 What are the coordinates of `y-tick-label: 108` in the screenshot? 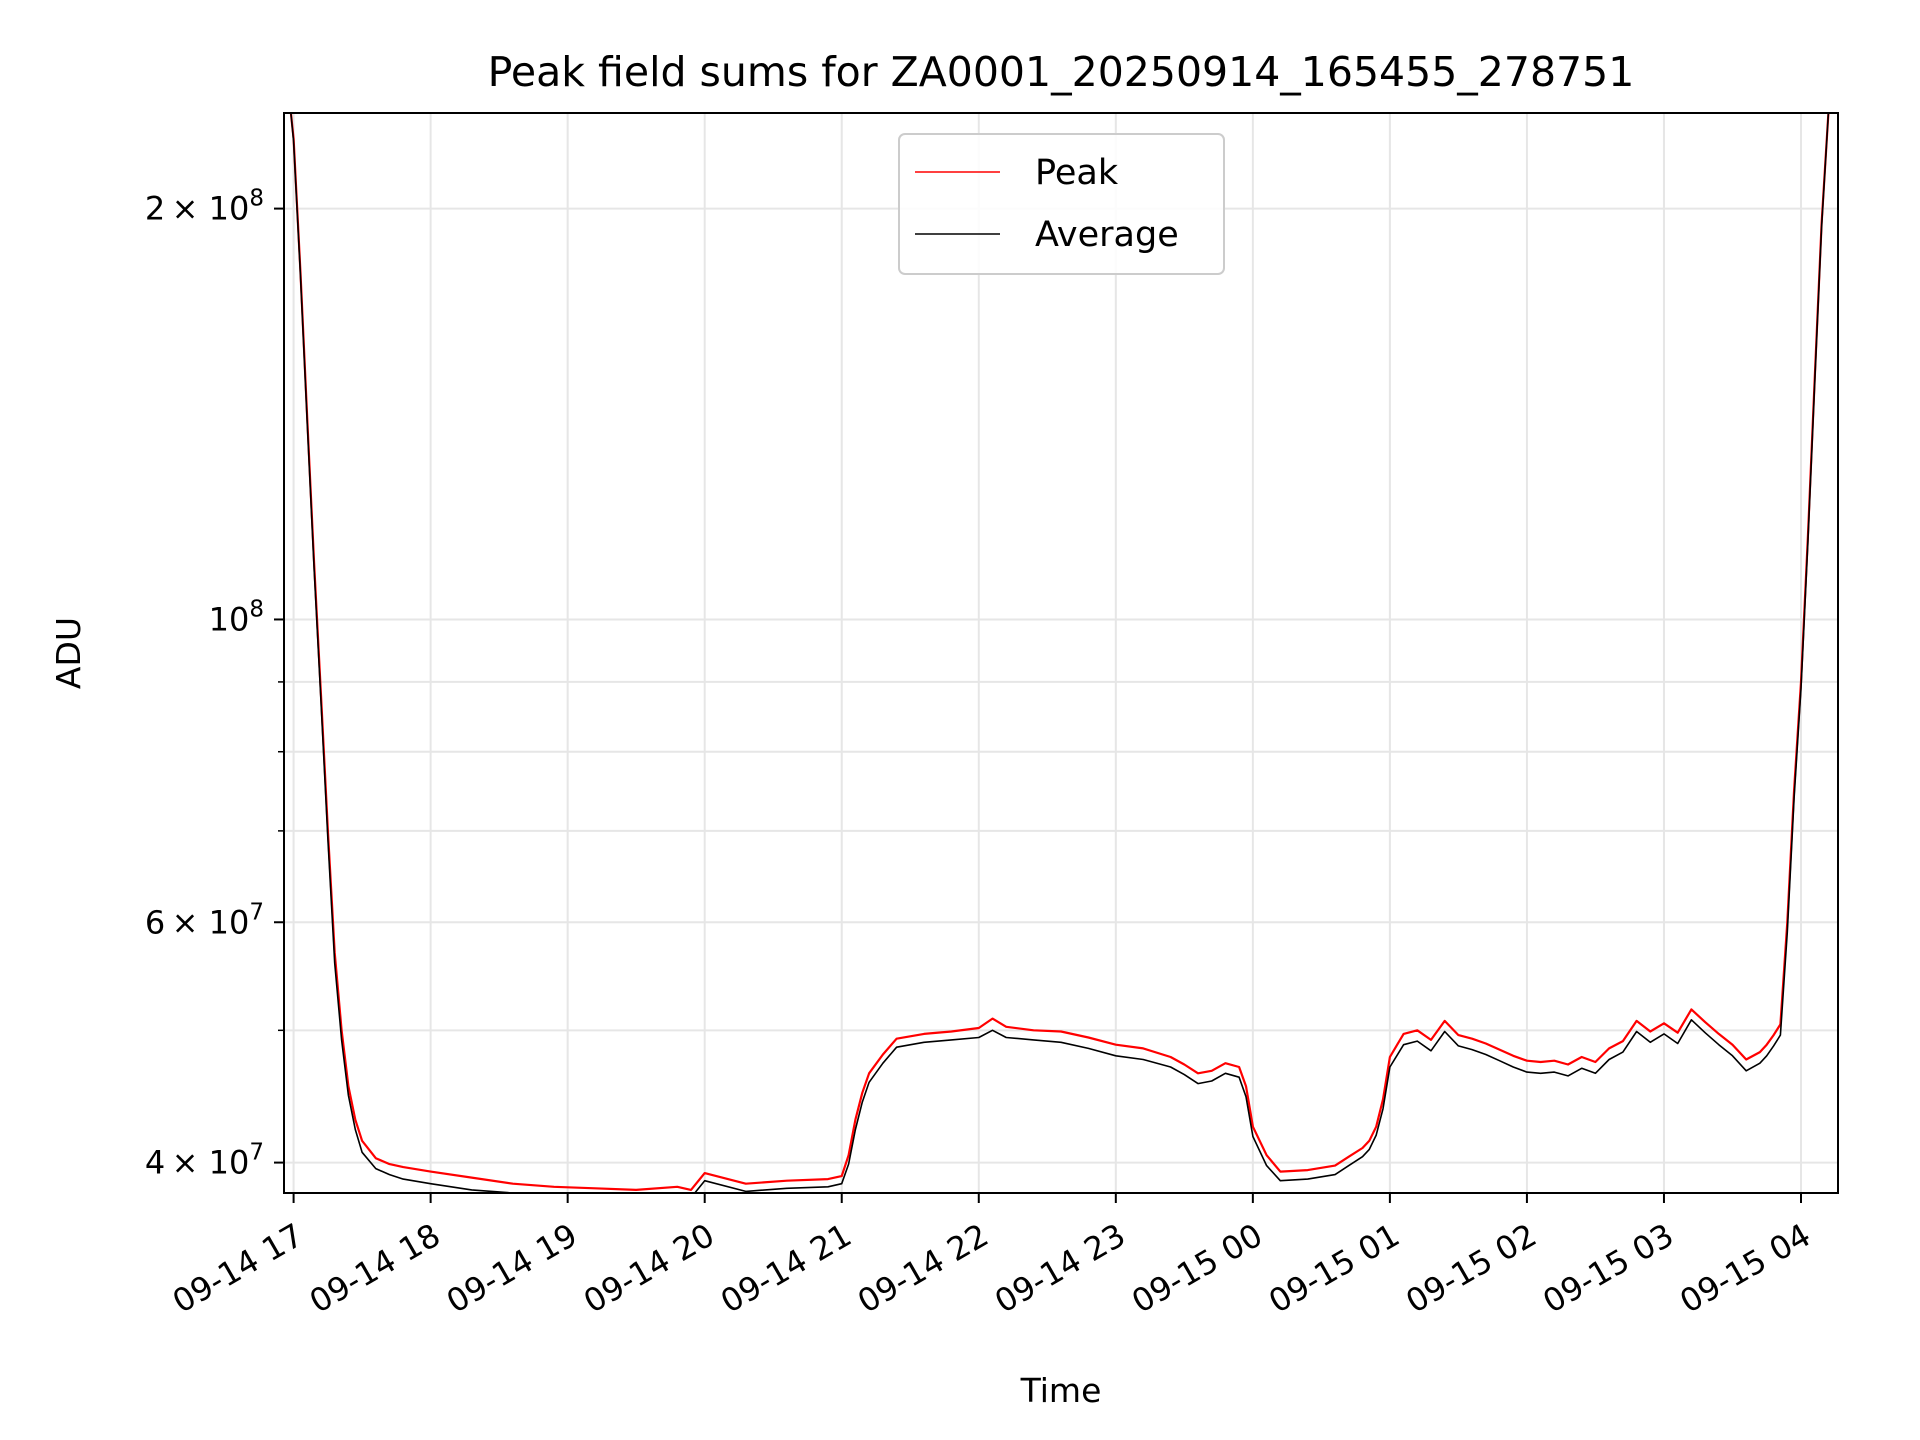 It's located at (236, 617).